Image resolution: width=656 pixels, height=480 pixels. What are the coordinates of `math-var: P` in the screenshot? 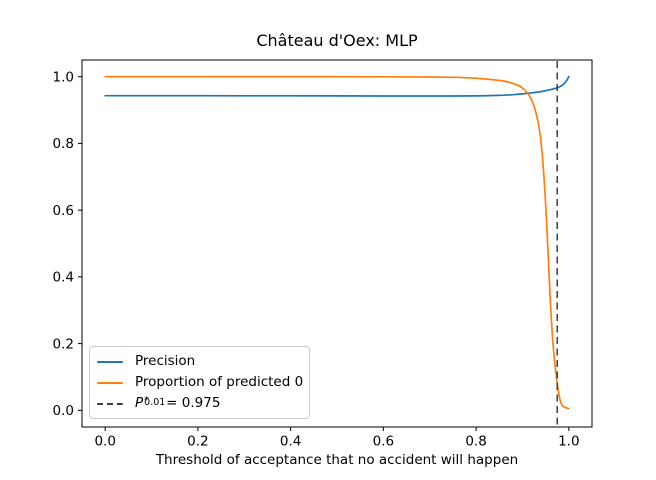 It's located at (139, 403).